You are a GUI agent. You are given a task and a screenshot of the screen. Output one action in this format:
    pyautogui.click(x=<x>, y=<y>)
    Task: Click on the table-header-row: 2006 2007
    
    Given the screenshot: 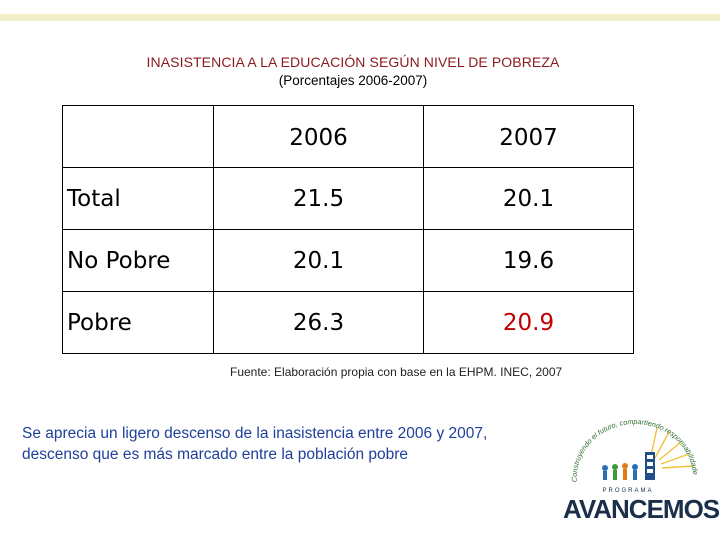 What is the action you would take?
    pyautogui.click(x=348, y=136)
    